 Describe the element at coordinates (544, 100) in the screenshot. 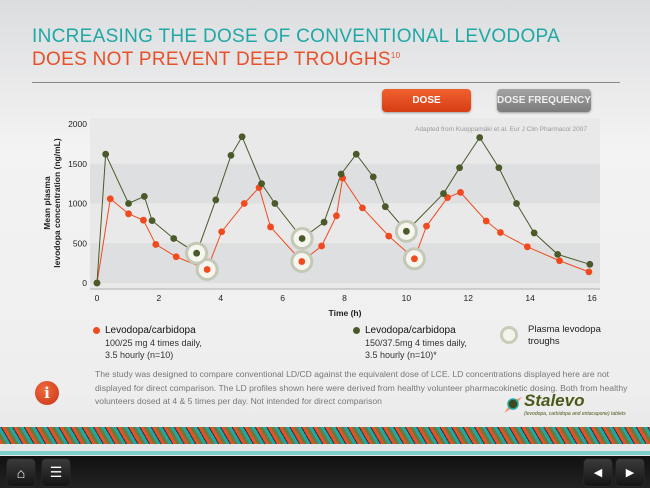

I see `dose-frequency-button: DOSE FREQUENCY` at that location.